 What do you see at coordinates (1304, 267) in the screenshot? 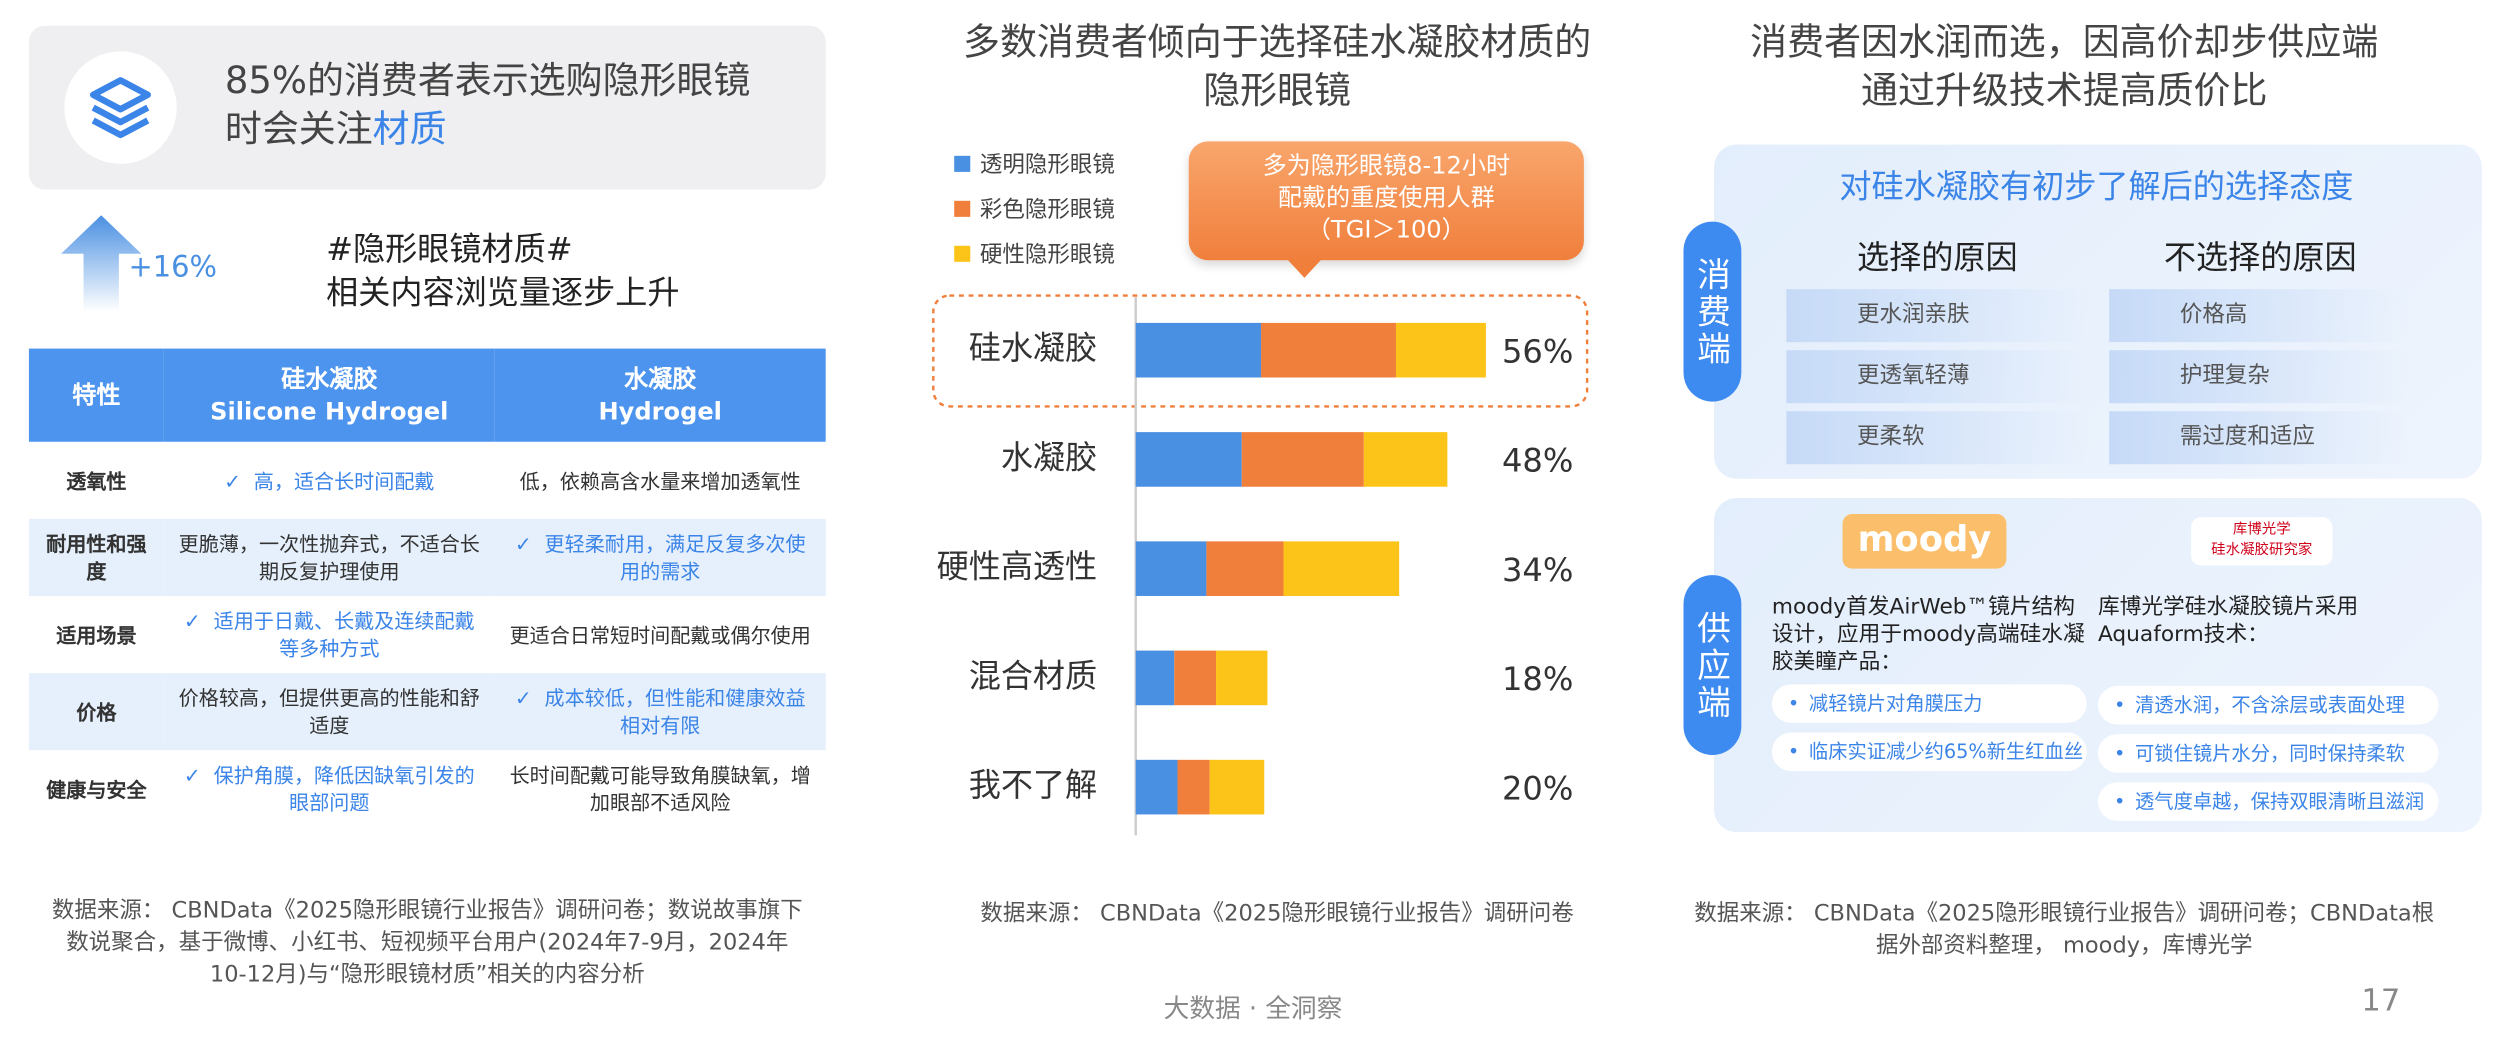
I see `callout-pointer` at bounding box center [1304, 267].